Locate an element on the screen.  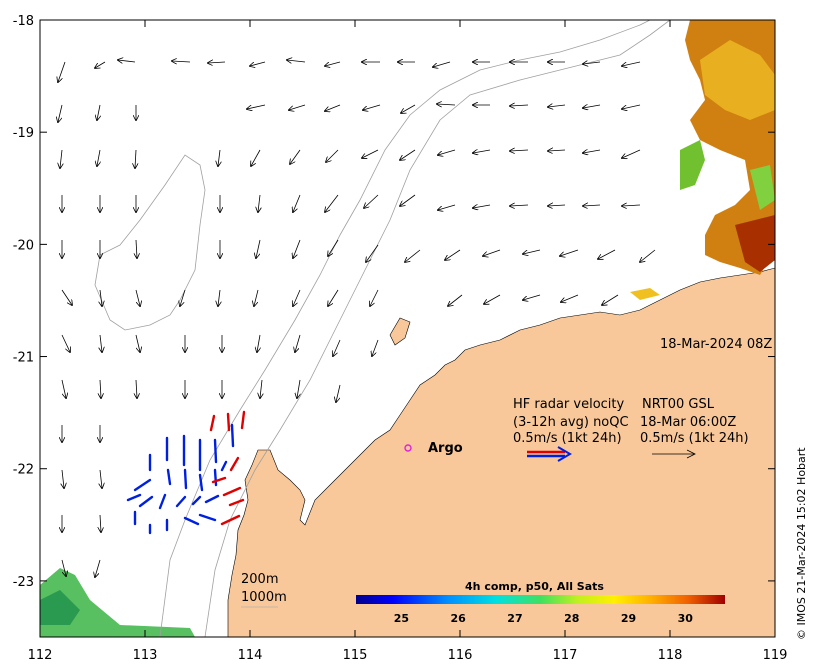
hf-legend-scale: 0.5m/s (1kt 24h) is located at coordinates (567, 438).